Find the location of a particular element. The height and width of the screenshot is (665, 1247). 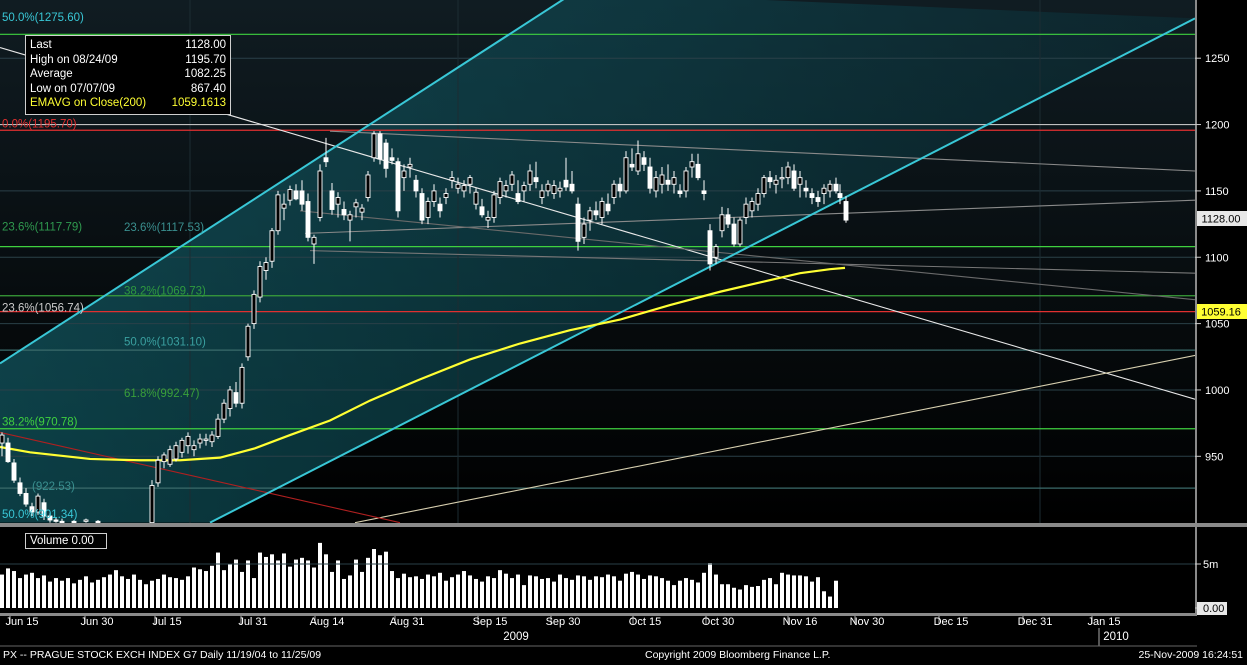

info-average-value: 1082.25 is located at coordinates (205, 74).